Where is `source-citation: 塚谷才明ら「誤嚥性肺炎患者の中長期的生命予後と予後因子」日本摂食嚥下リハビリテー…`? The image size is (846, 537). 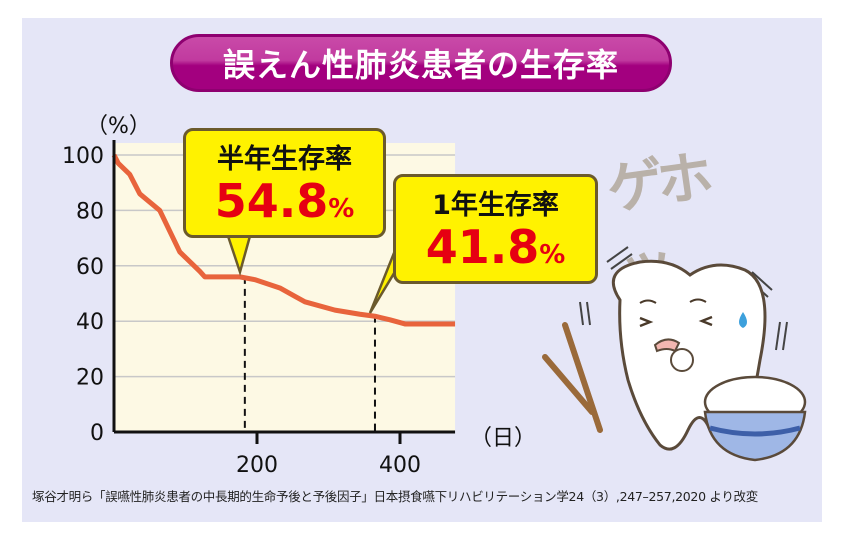
source-citation: 塚谷才明ら「誤嚥性肺炎患者の中長期的生命予後と予後因子」日本摂食嚥下リハビリテー… is located at coordinates (395, 496).